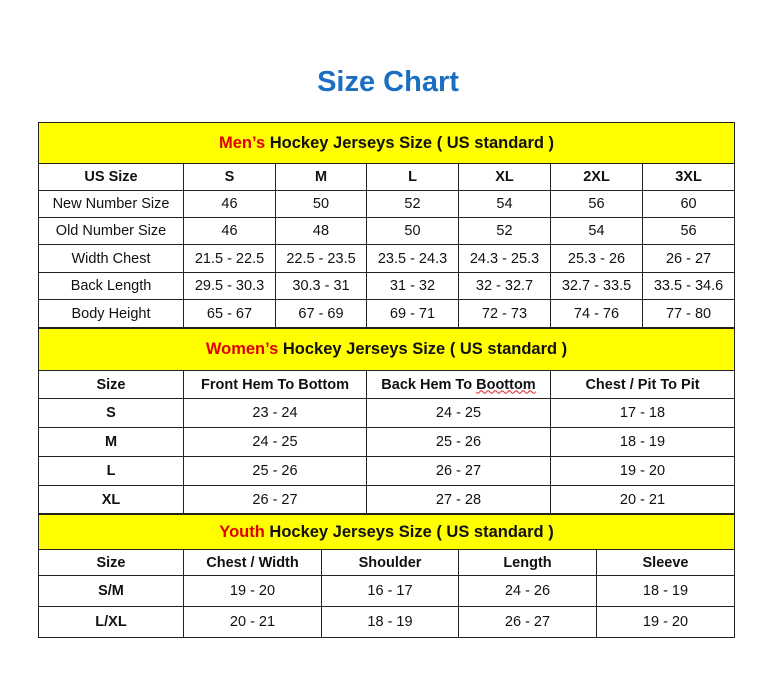 This screenshot has width=776, height=692. Describe the element at coordinates (688, 204) in the screenshot. I see `table-cell: 60` at that location.